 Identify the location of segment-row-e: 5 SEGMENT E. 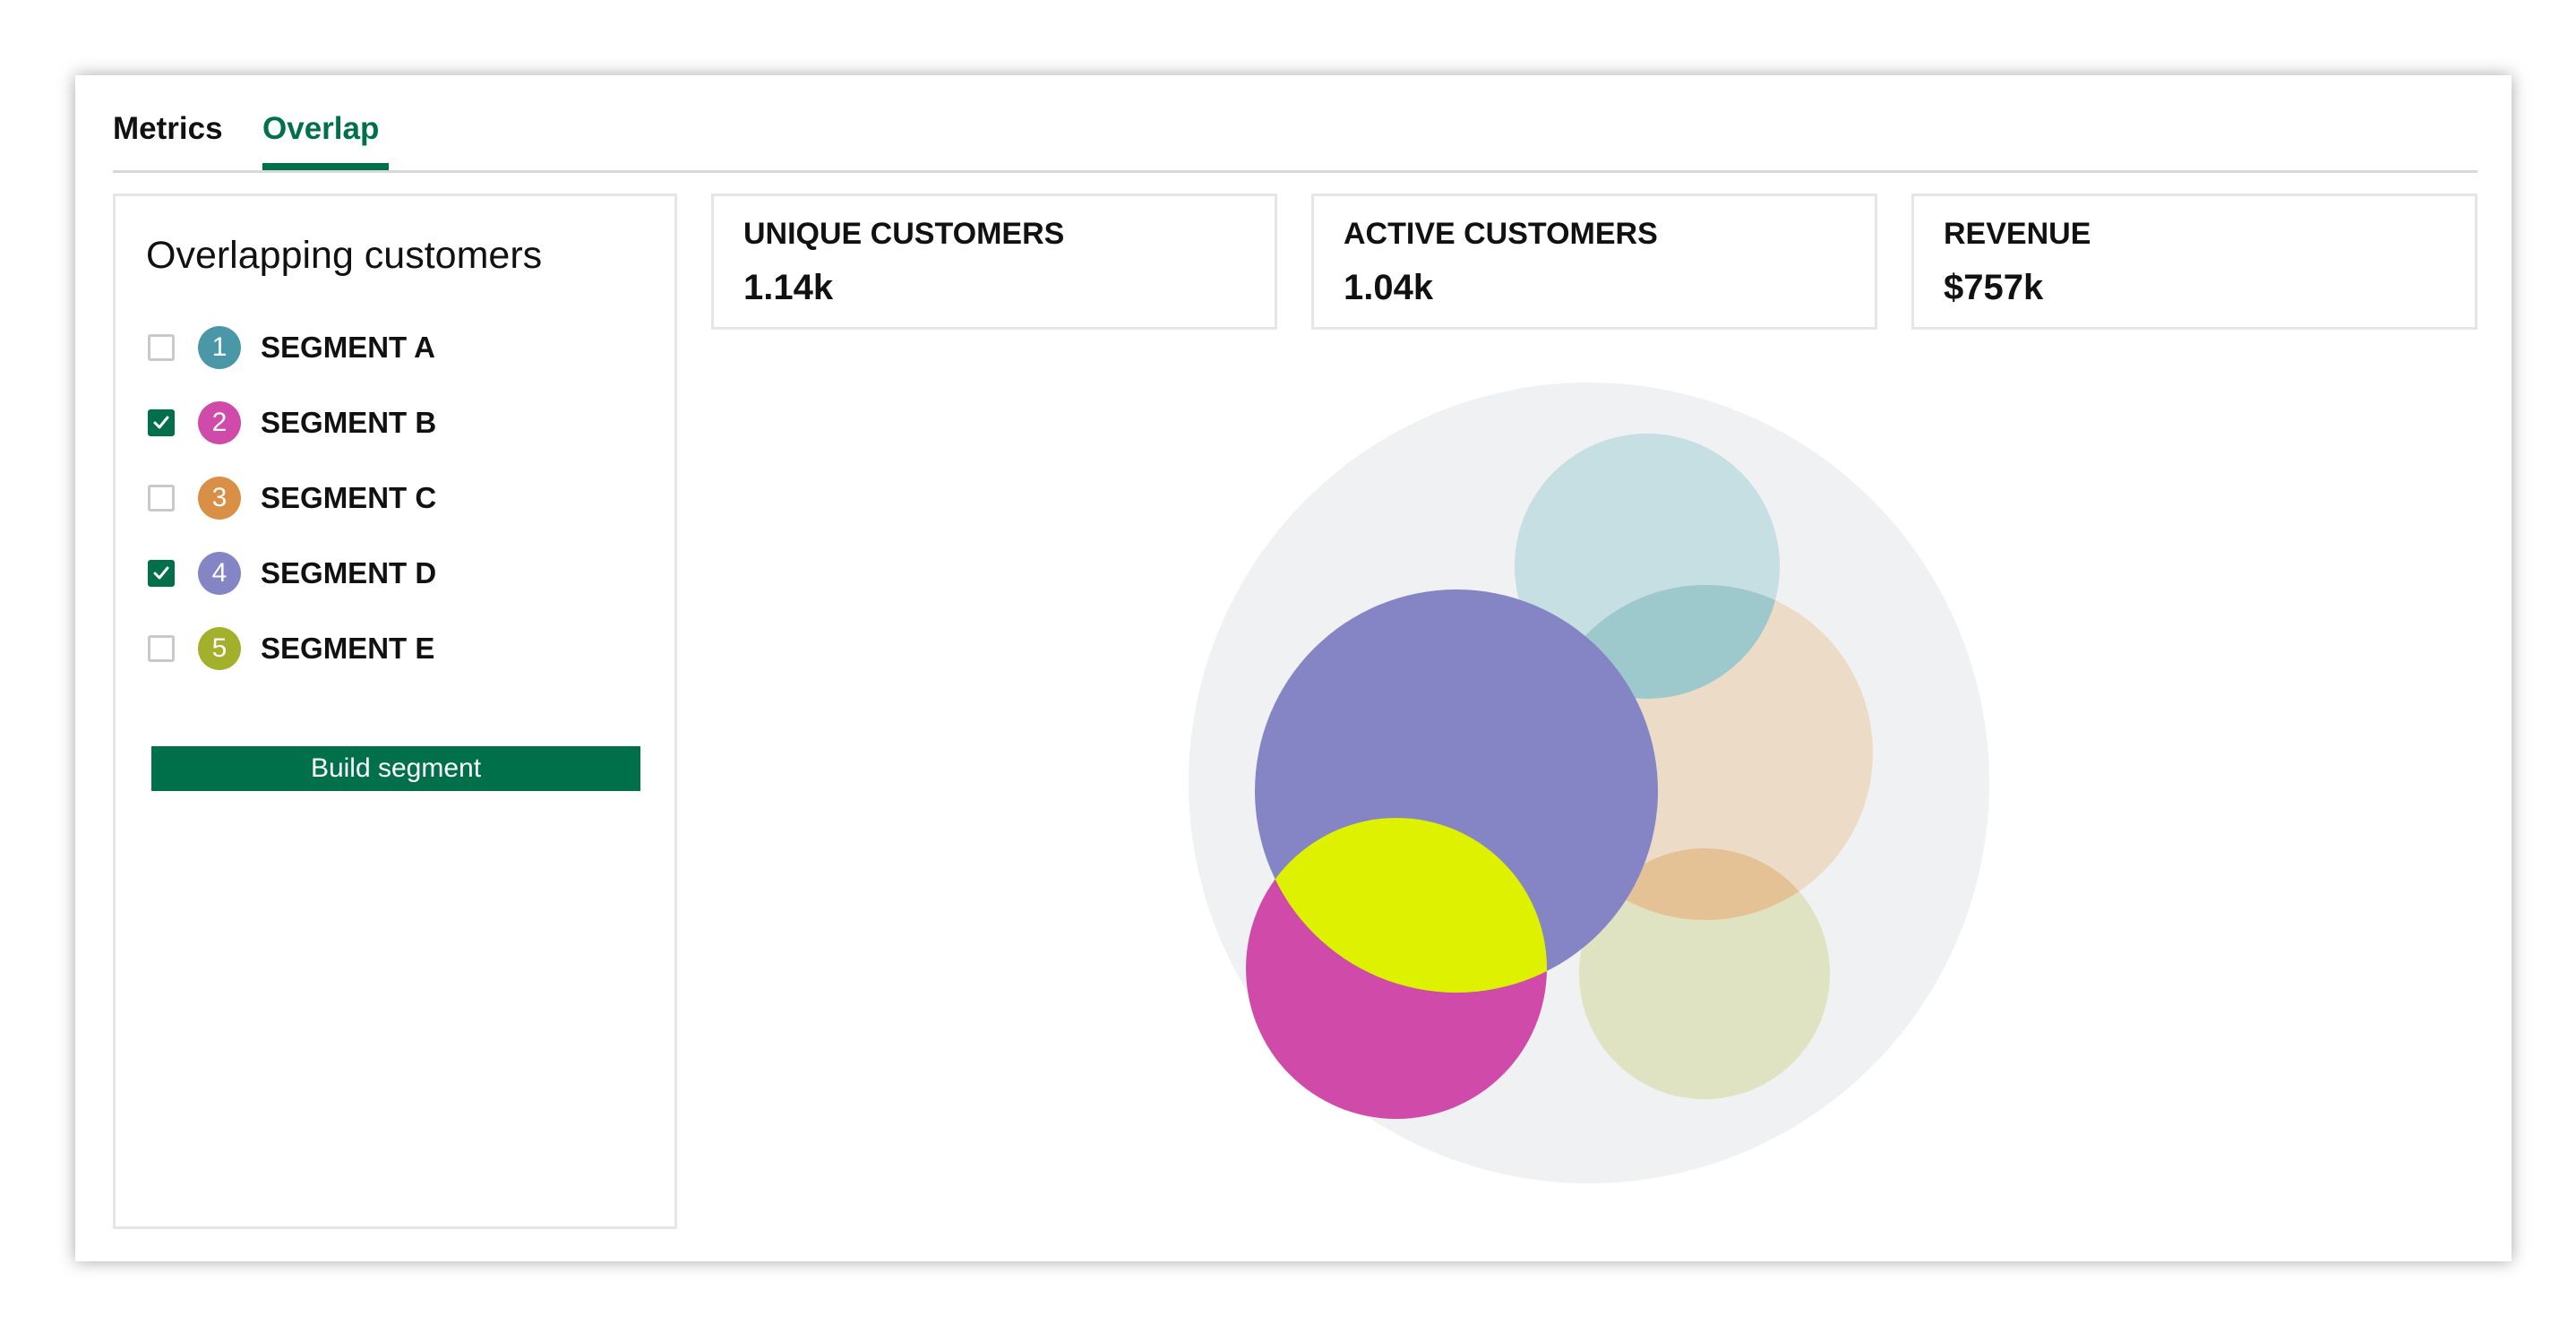
(381, 648).